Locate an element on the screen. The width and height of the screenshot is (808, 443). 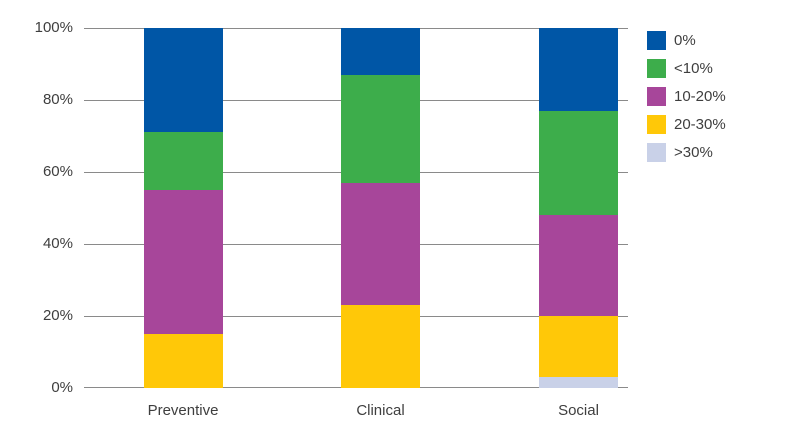
bar-segment-clinical-20-30% is located at coordinates (380, 346).